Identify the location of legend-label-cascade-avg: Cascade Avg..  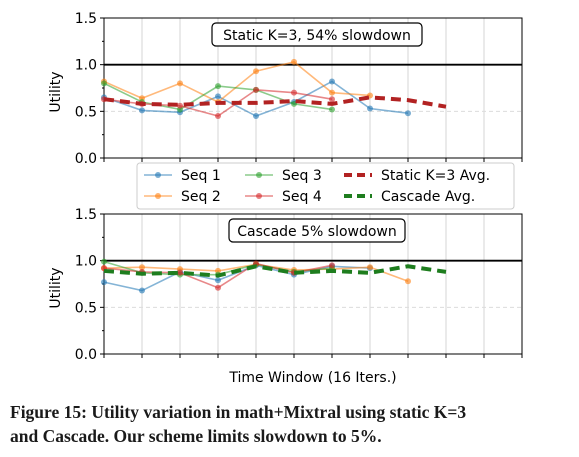
(428, 197).